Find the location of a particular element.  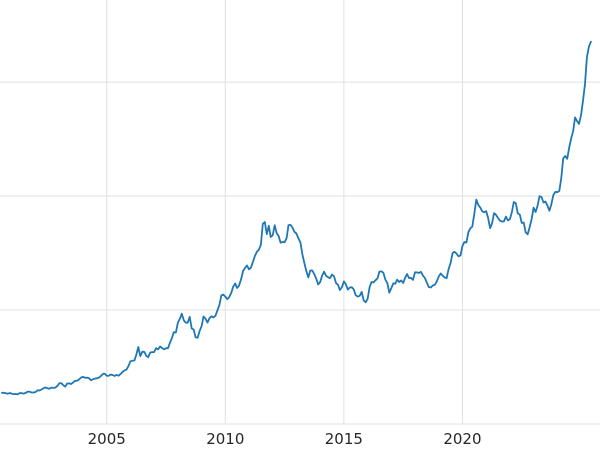

x-tick-label: 2005 is located at coordinates (107, 439).